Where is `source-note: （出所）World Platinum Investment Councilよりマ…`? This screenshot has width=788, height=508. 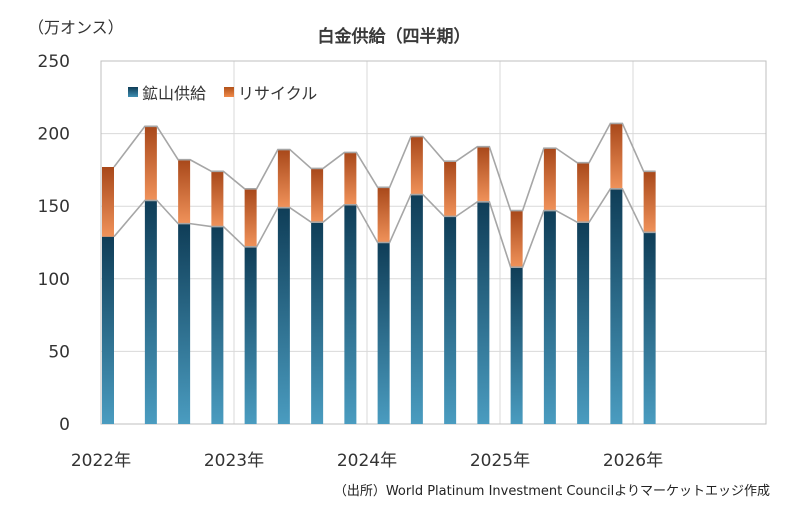
source-note: （出所）World Platinum Investment Councilよりマ… is located at coordinates (551, 491).